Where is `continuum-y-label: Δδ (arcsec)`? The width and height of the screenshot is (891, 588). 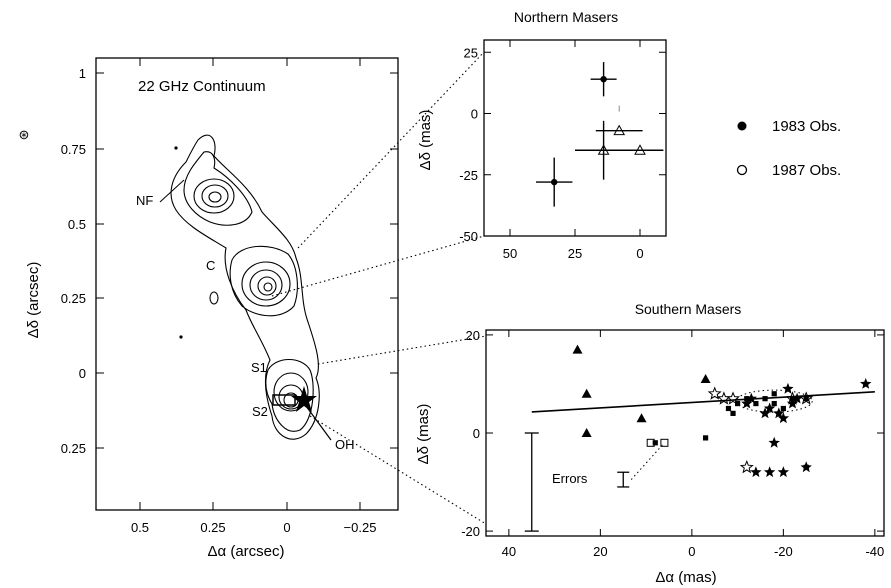
continuum-y-label: Δδ (arcsec) is located at coordinates (33, 300).